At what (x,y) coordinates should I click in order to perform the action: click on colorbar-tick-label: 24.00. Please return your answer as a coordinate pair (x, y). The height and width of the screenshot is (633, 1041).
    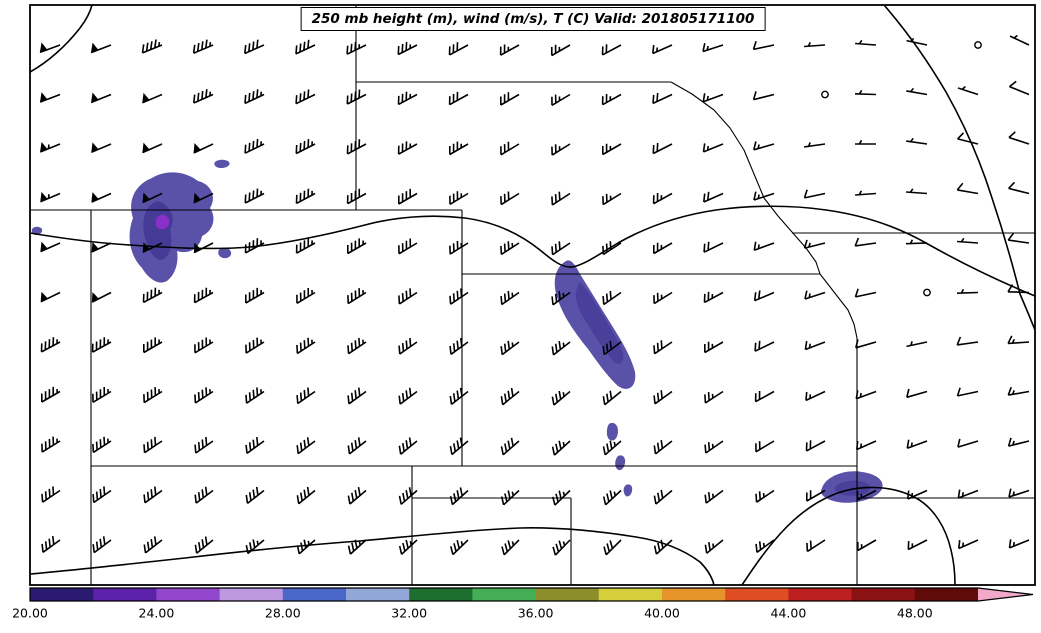
    Looking at the image, I should click on (157, 613).